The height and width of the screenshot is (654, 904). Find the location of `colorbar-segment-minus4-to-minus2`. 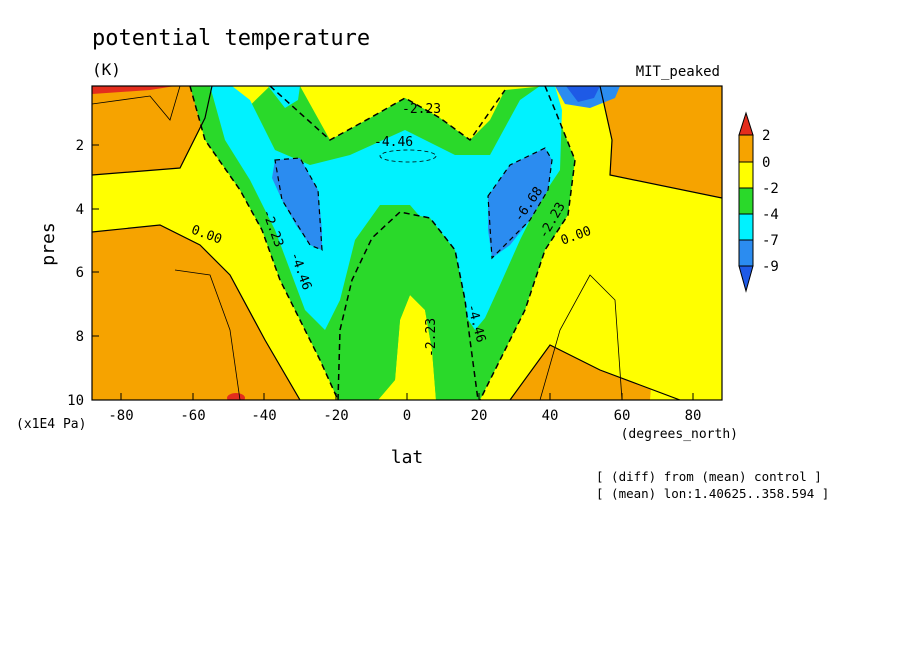

colorbar-segment-minus4-to-minus2 is located at coordinates (746, 201).